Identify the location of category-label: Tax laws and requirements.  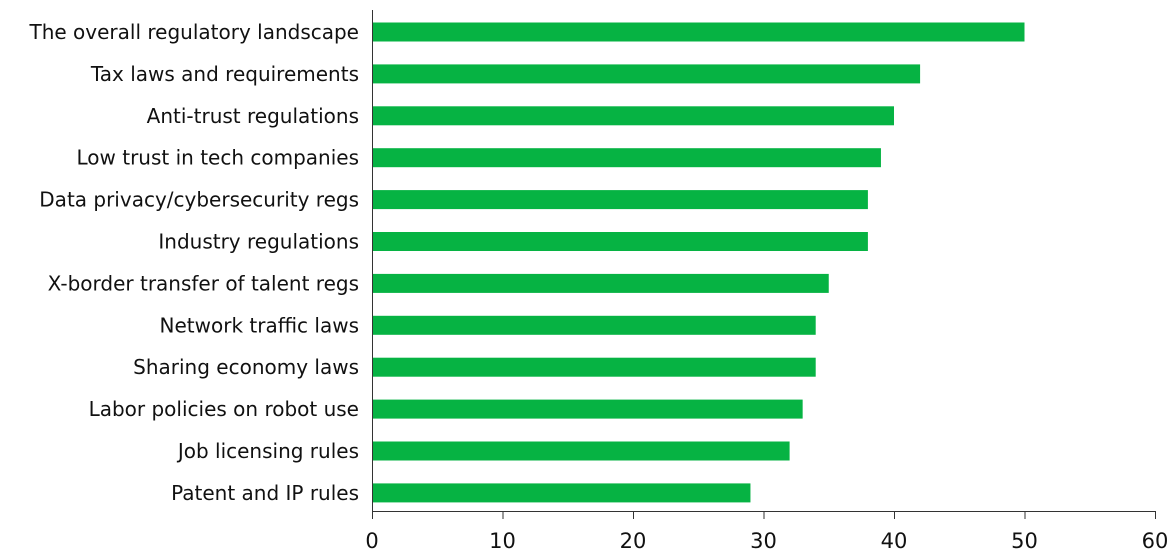
(224, 74).